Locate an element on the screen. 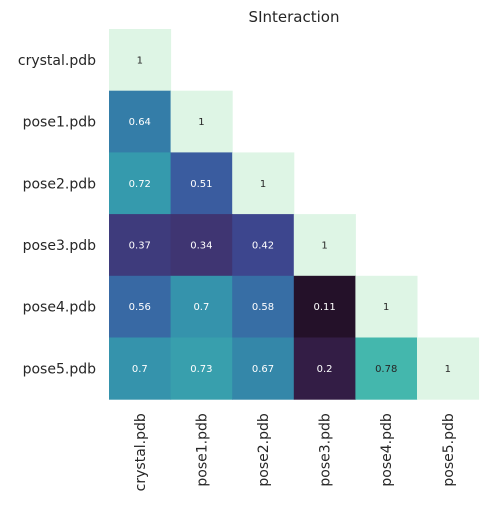  y-tick-label-0: crystal.pdb is located at coordinates (57, 61).